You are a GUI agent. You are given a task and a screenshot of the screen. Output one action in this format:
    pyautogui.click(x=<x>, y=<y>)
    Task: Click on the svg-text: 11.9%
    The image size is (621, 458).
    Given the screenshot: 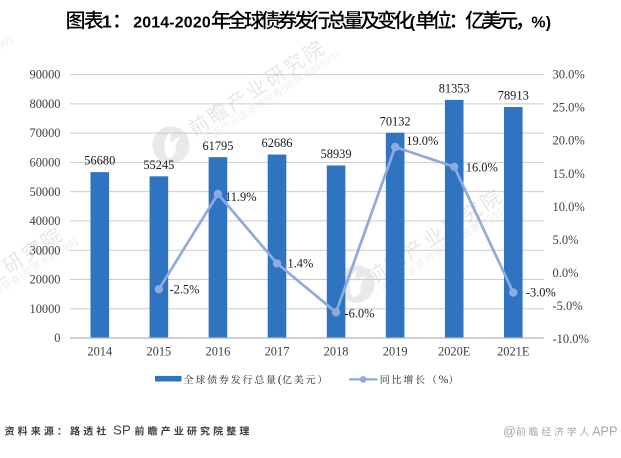 What is the action you would take?
    pyautogui.click(x=241, y=197)
    